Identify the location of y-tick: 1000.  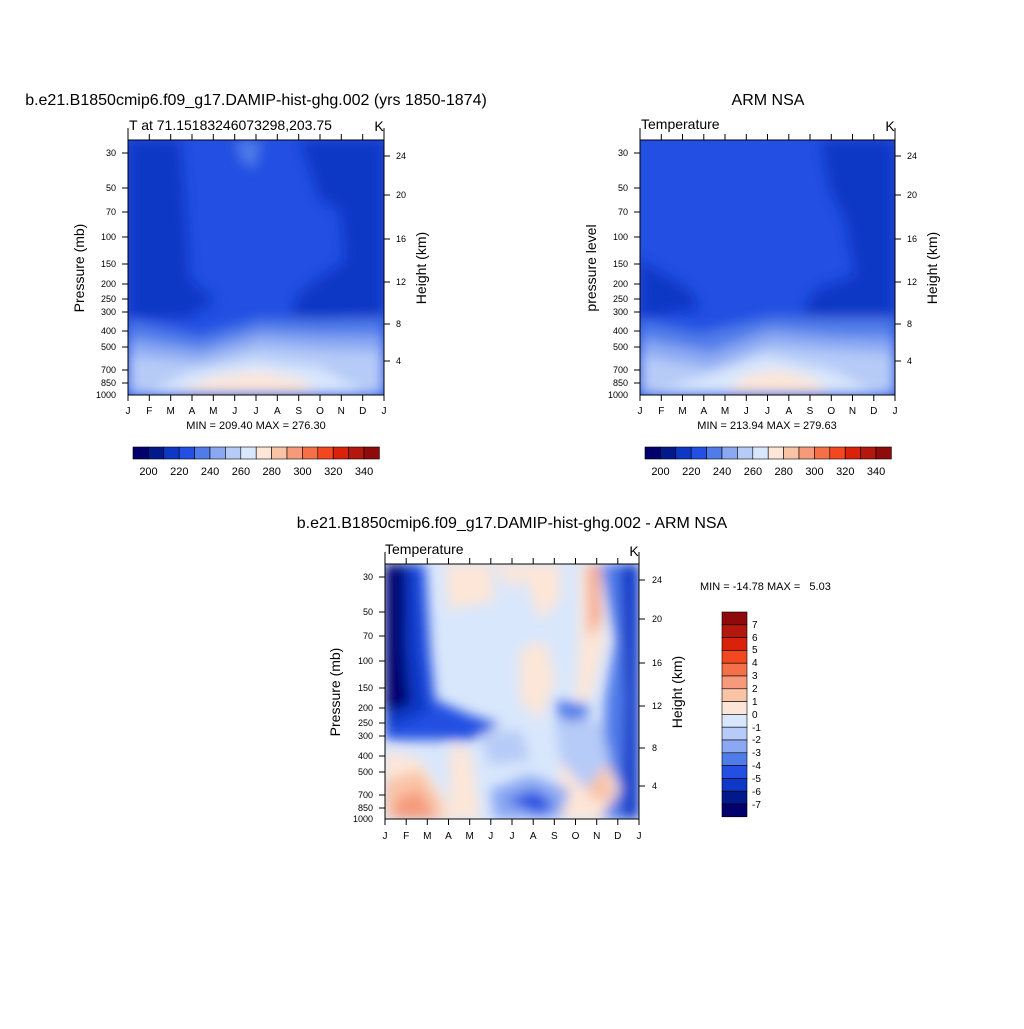
(618, 395).